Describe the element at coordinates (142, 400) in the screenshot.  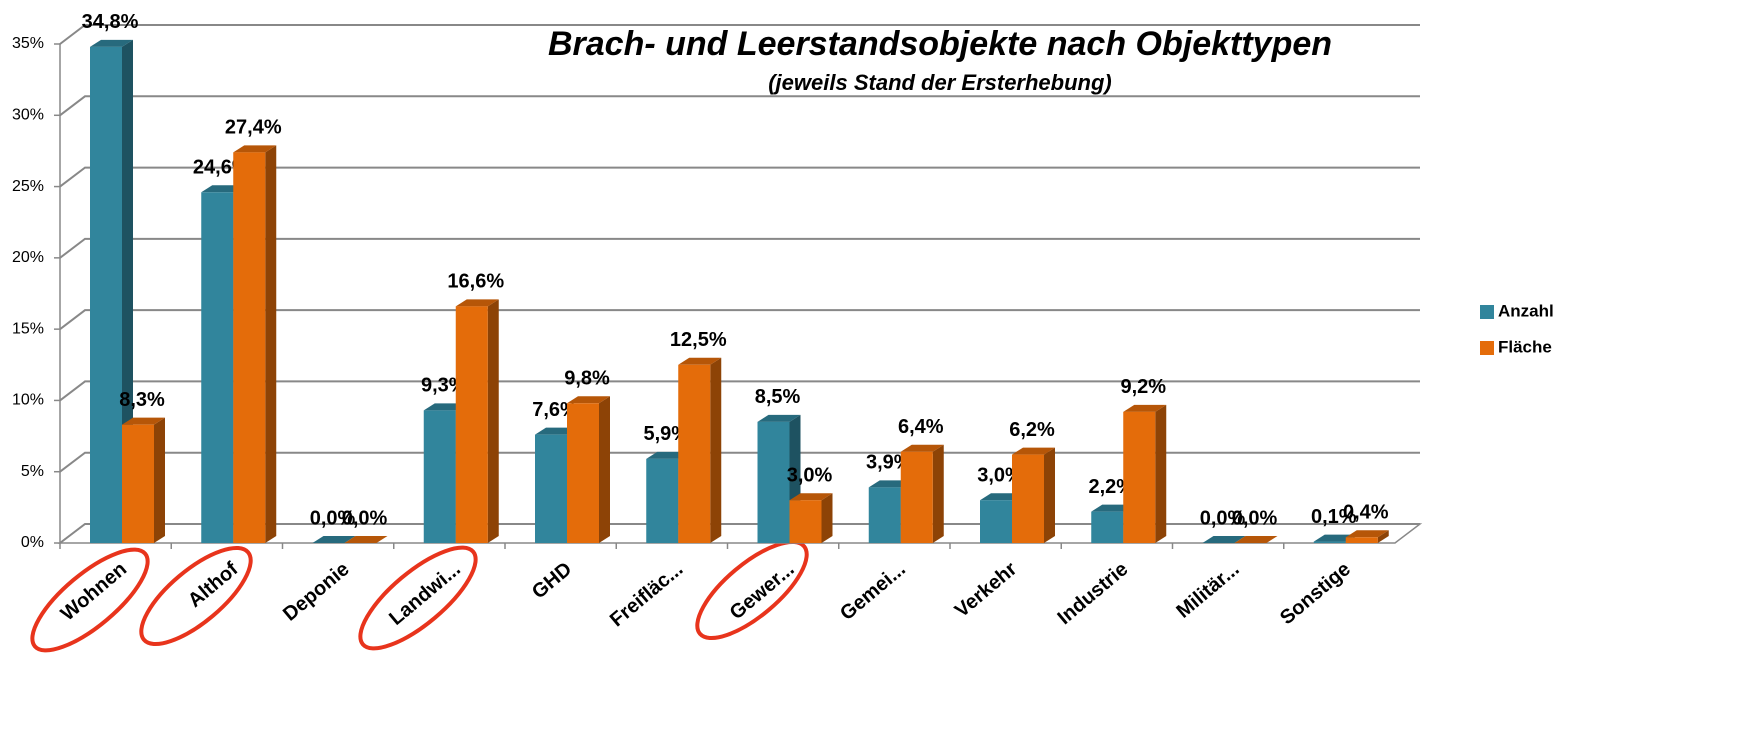
I see `value-label: 8,3%` at that location.